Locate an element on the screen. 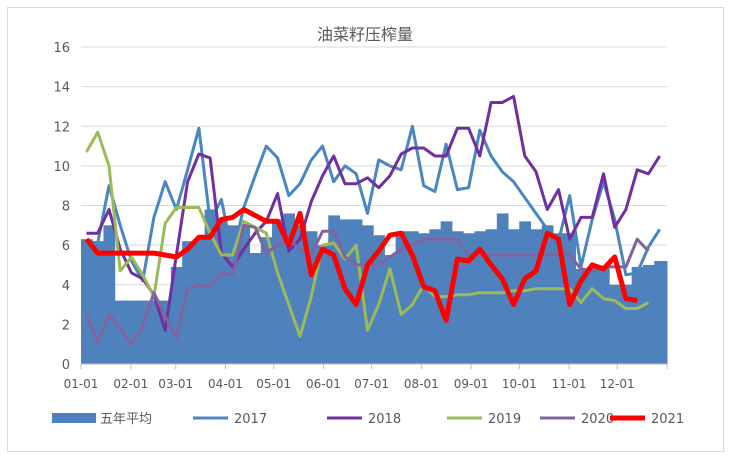 This screenshot has height=466, width=731. y-tick-label: 8 is located at coordinates (66, 207).